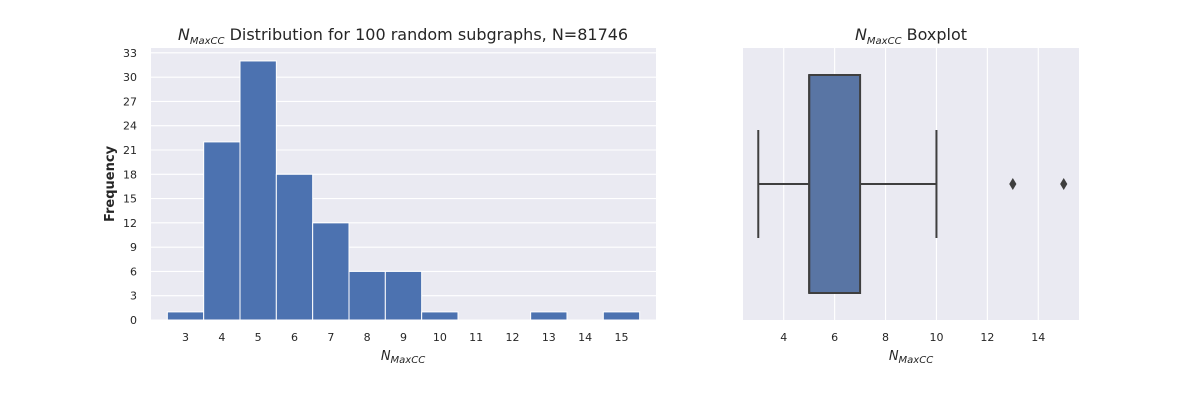 Image resolution: width=1200 pixels, height=400 pixels. I want to click on histogram-x-tick-label: 14, so click(585, 337).